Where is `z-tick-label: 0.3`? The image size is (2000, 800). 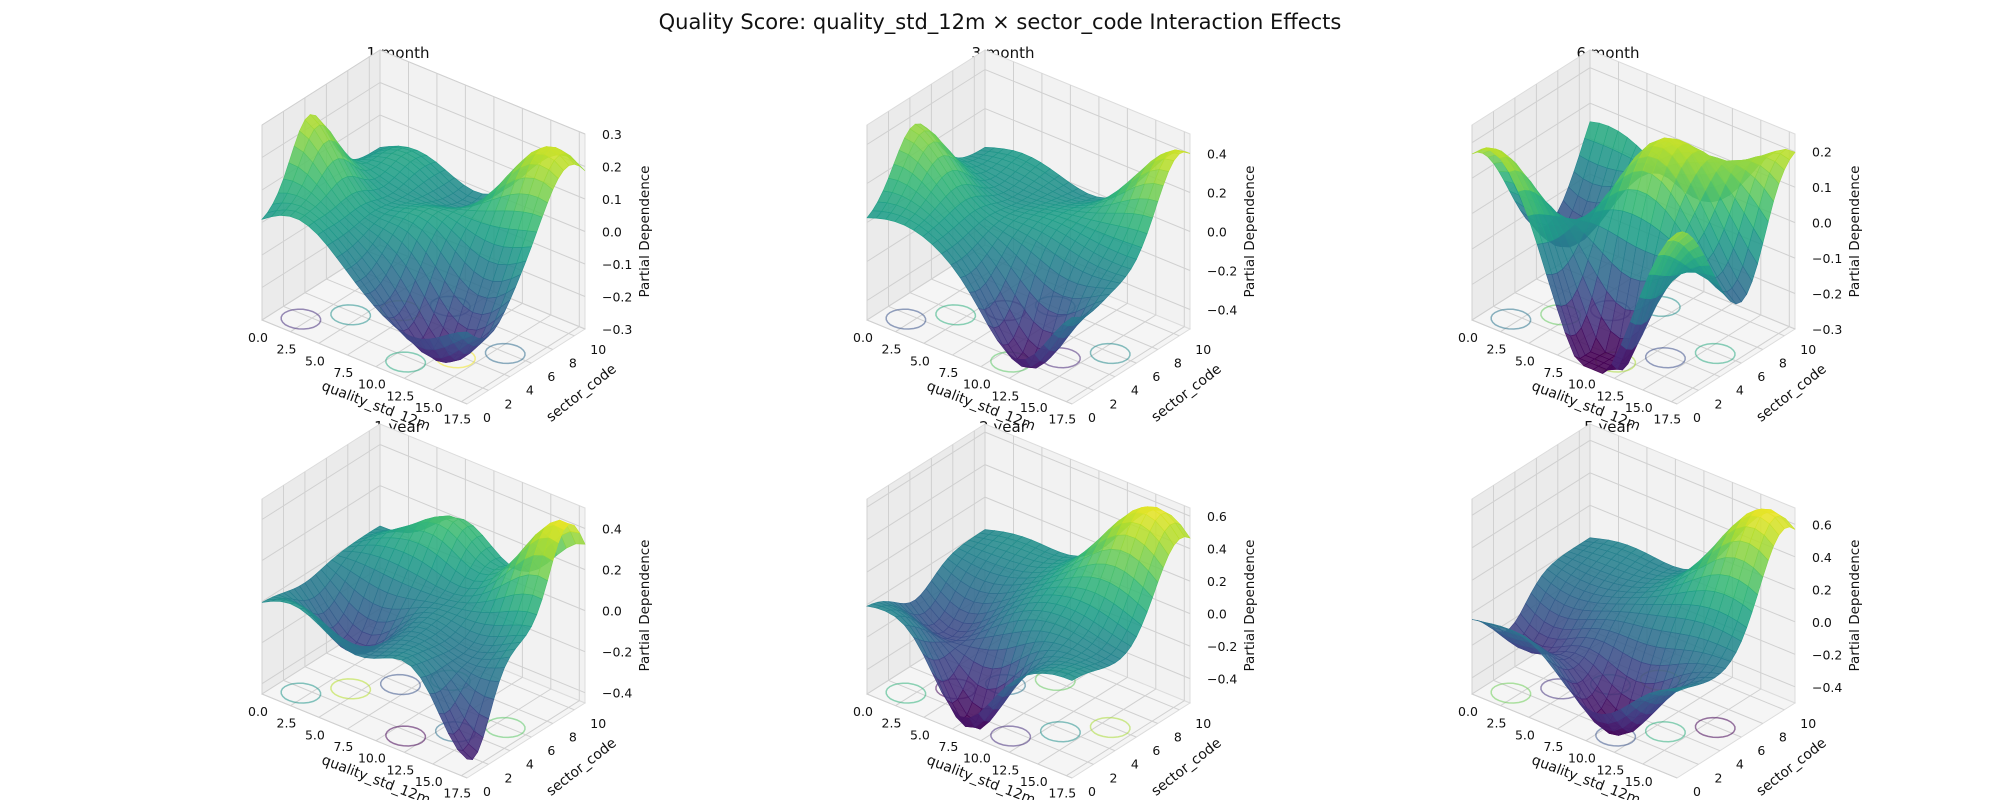 z-tick-label: 0.3 is located at coordinates (612, 134).